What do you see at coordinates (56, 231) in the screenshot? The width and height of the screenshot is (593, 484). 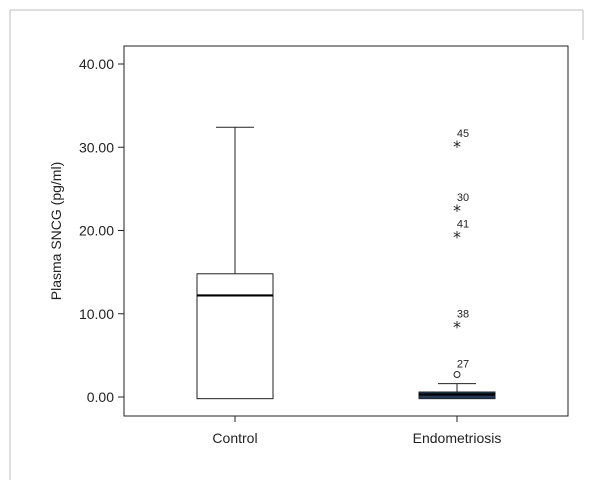 I see `y-axis-title: Plasma SNCG (pg/ml)` at bounding box center [56, 231].